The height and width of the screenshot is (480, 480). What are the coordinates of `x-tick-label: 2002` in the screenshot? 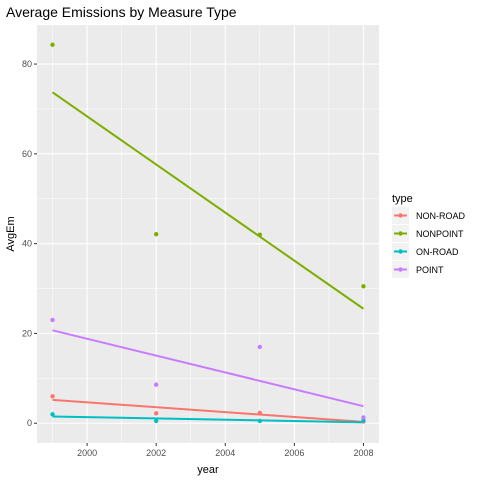 It's located at (156, 453).